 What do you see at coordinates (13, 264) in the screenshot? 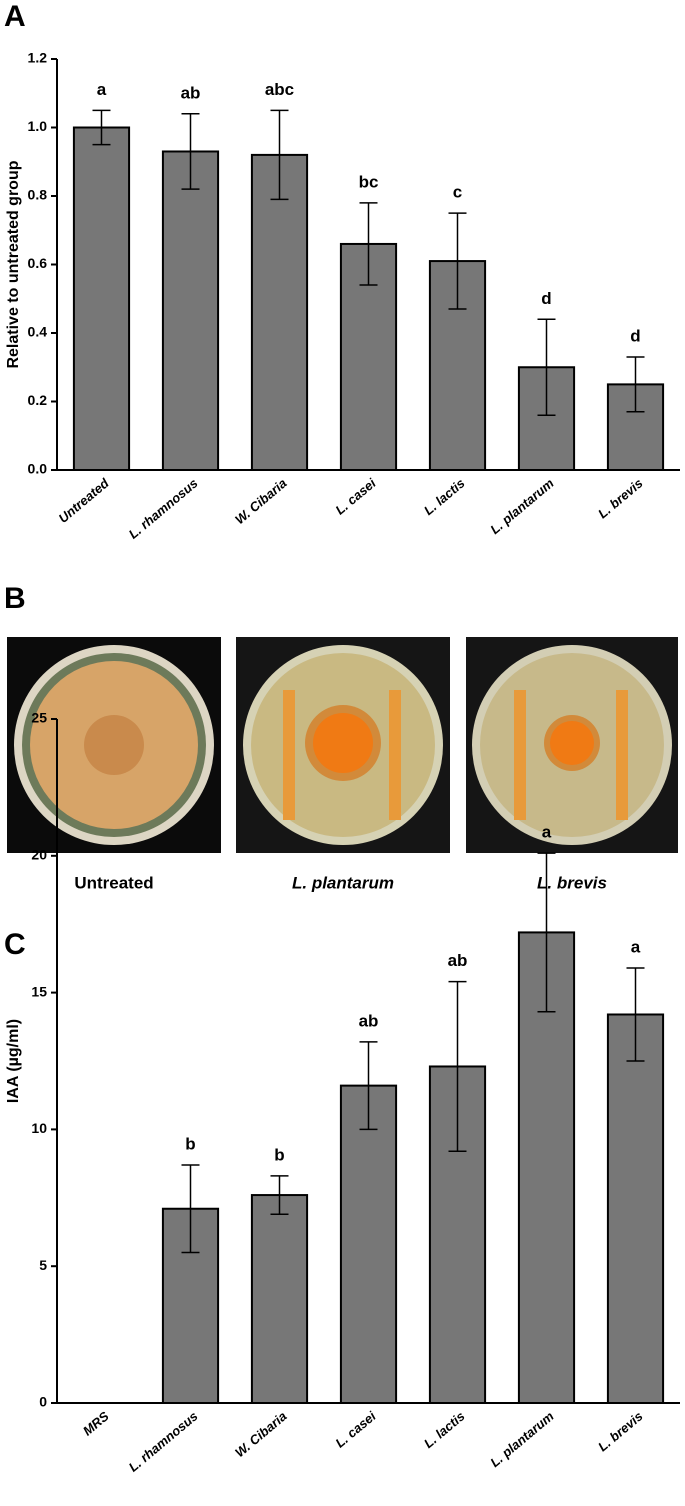
I see `y-axis-label: Relative to untreated group` at bounding box center [13, 264].